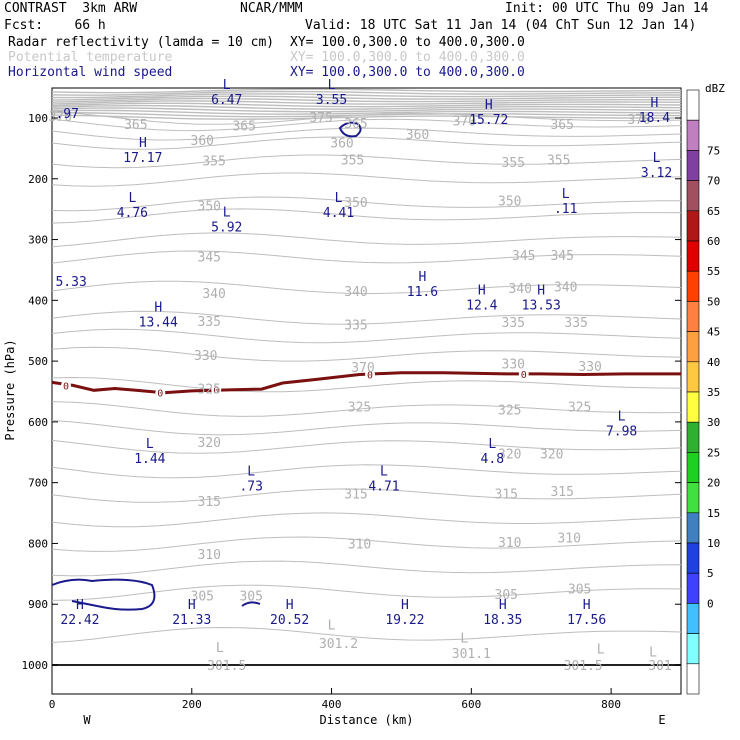  I want to click on theta-label: 360, so click(341, 143).